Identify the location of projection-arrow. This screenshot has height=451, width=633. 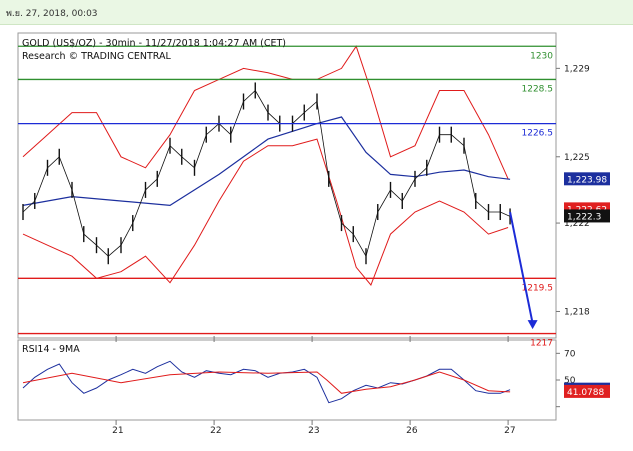
(523, 270).